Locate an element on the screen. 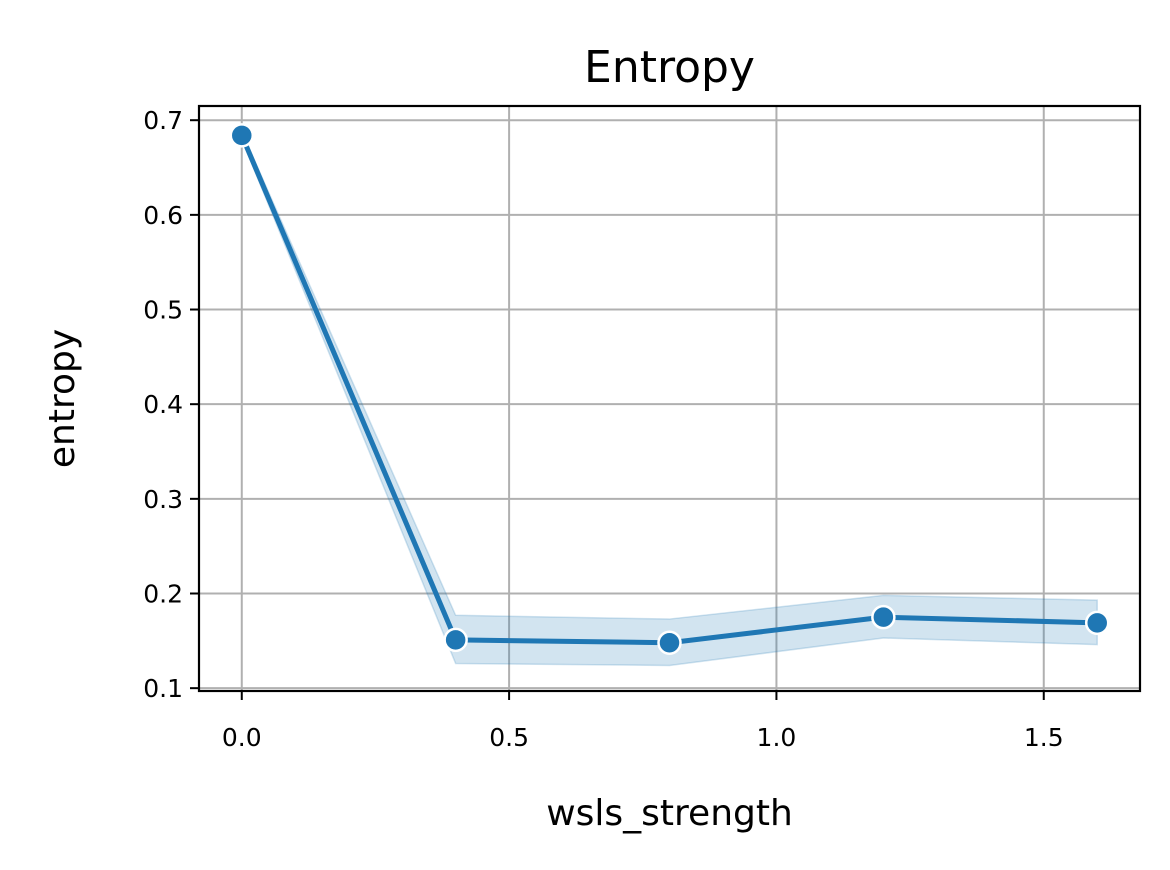  x-tick-label: 1.5 is located at coordinates (1044, 737).